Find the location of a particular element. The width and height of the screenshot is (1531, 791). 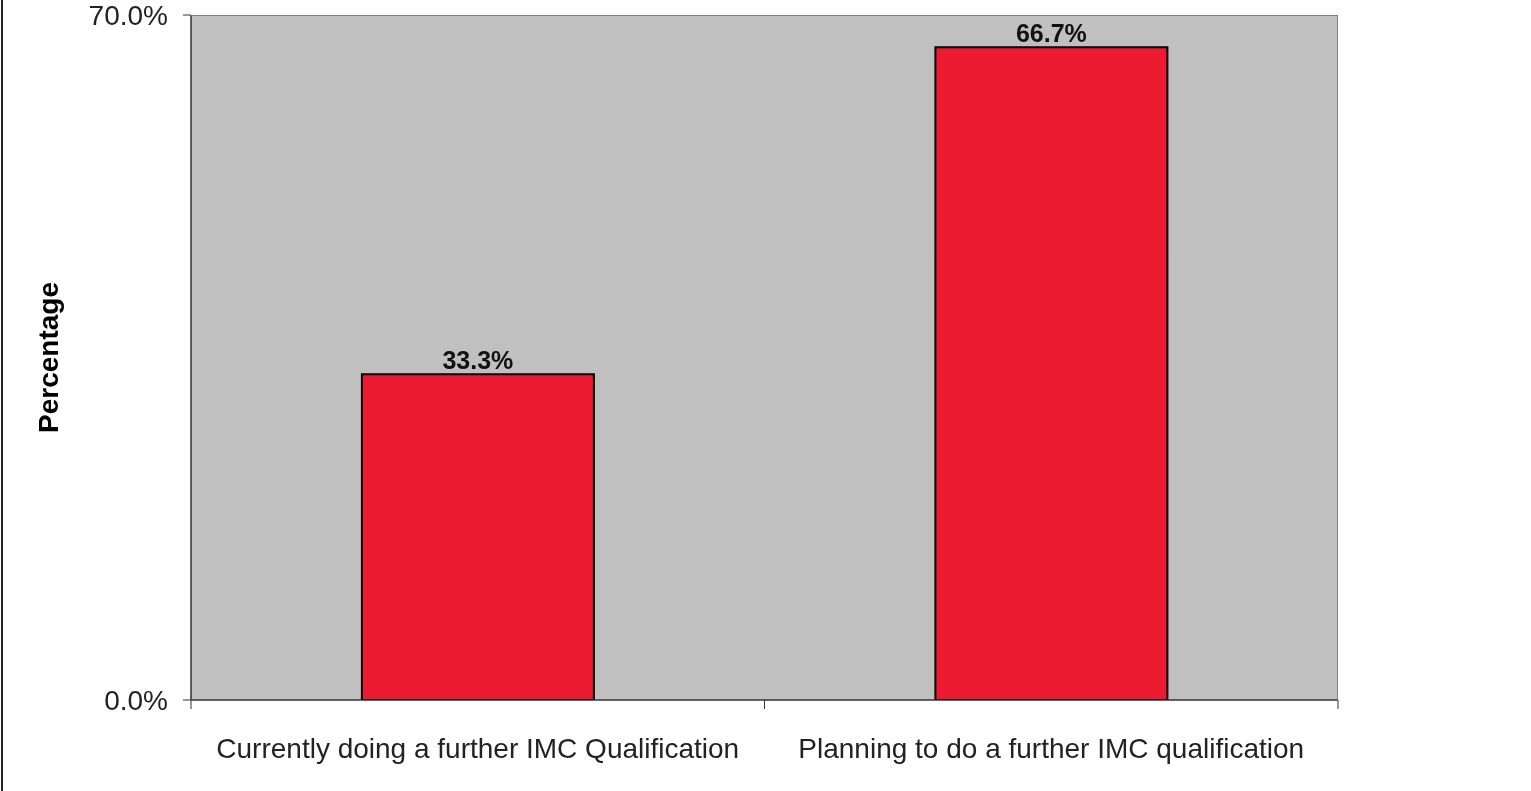

y-tick-label: 0.0% is located at coordinates (136, 700).